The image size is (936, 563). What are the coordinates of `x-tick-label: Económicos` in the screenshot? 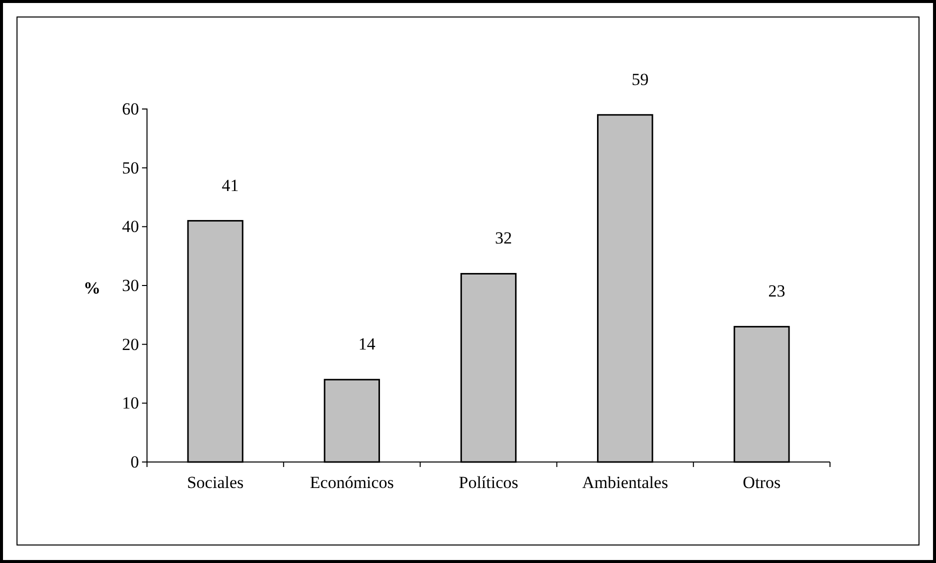 It's located at (352, 482).